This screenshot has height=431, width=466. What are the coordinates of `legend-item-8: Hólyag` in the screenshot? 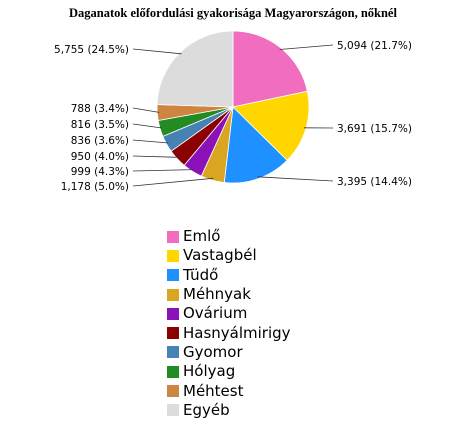 It's located at (229, 371).